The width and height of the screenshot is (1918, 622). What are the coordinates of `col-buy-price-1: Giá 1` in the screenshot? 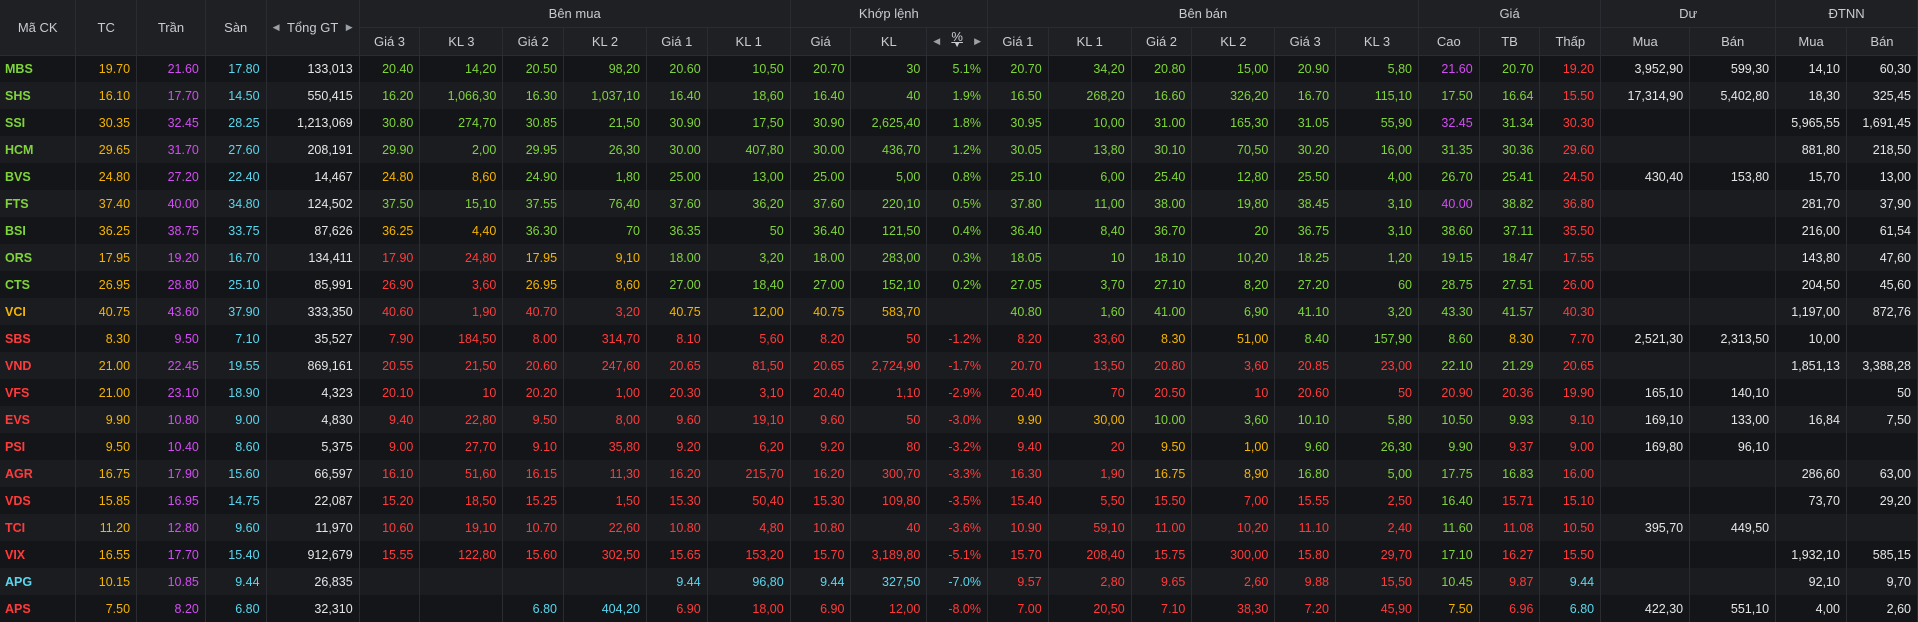 It's located at (677, 41).